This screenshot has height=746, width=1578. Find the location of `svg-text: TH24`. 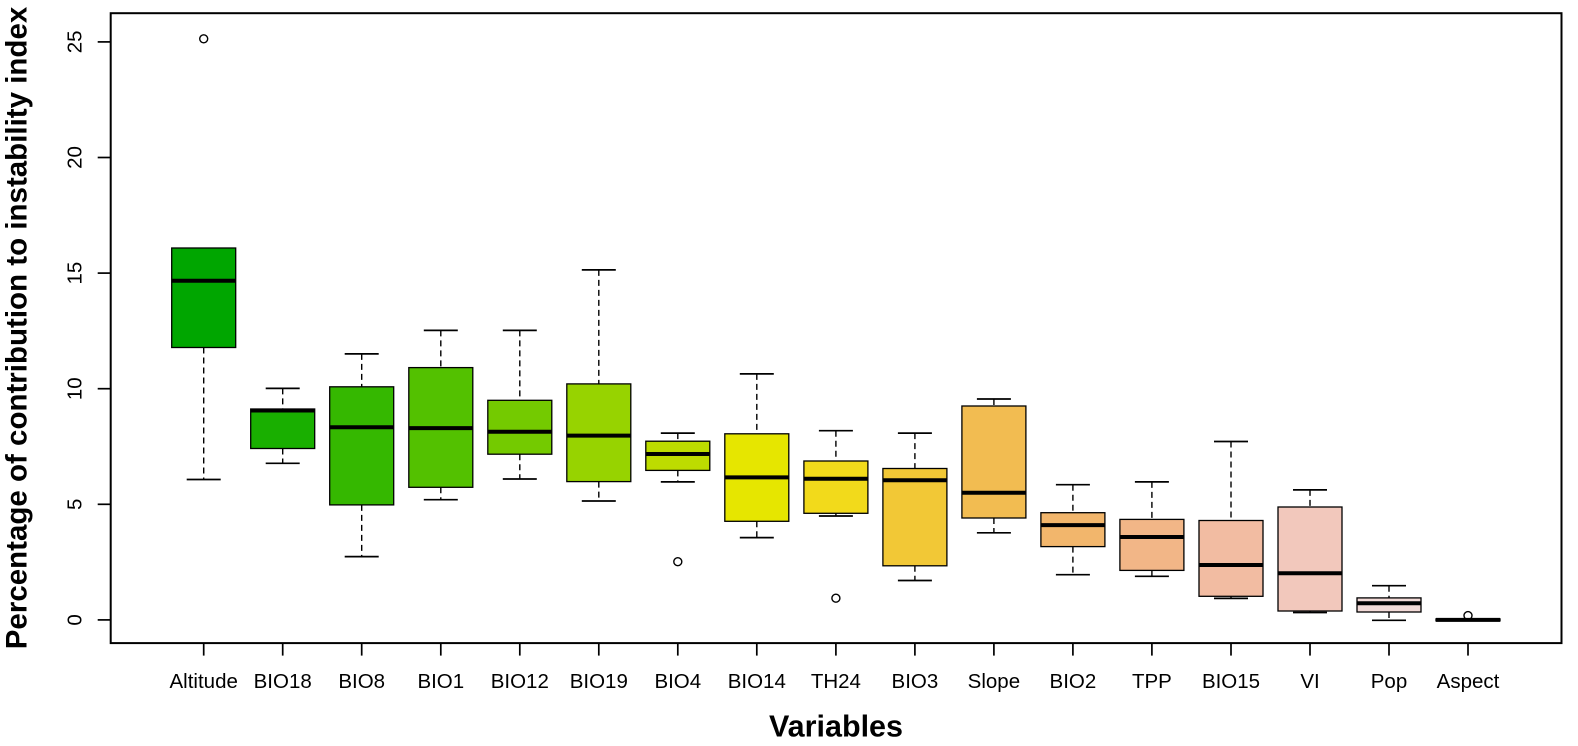

svg-text: TH24 is located at coordinates (836, 681).